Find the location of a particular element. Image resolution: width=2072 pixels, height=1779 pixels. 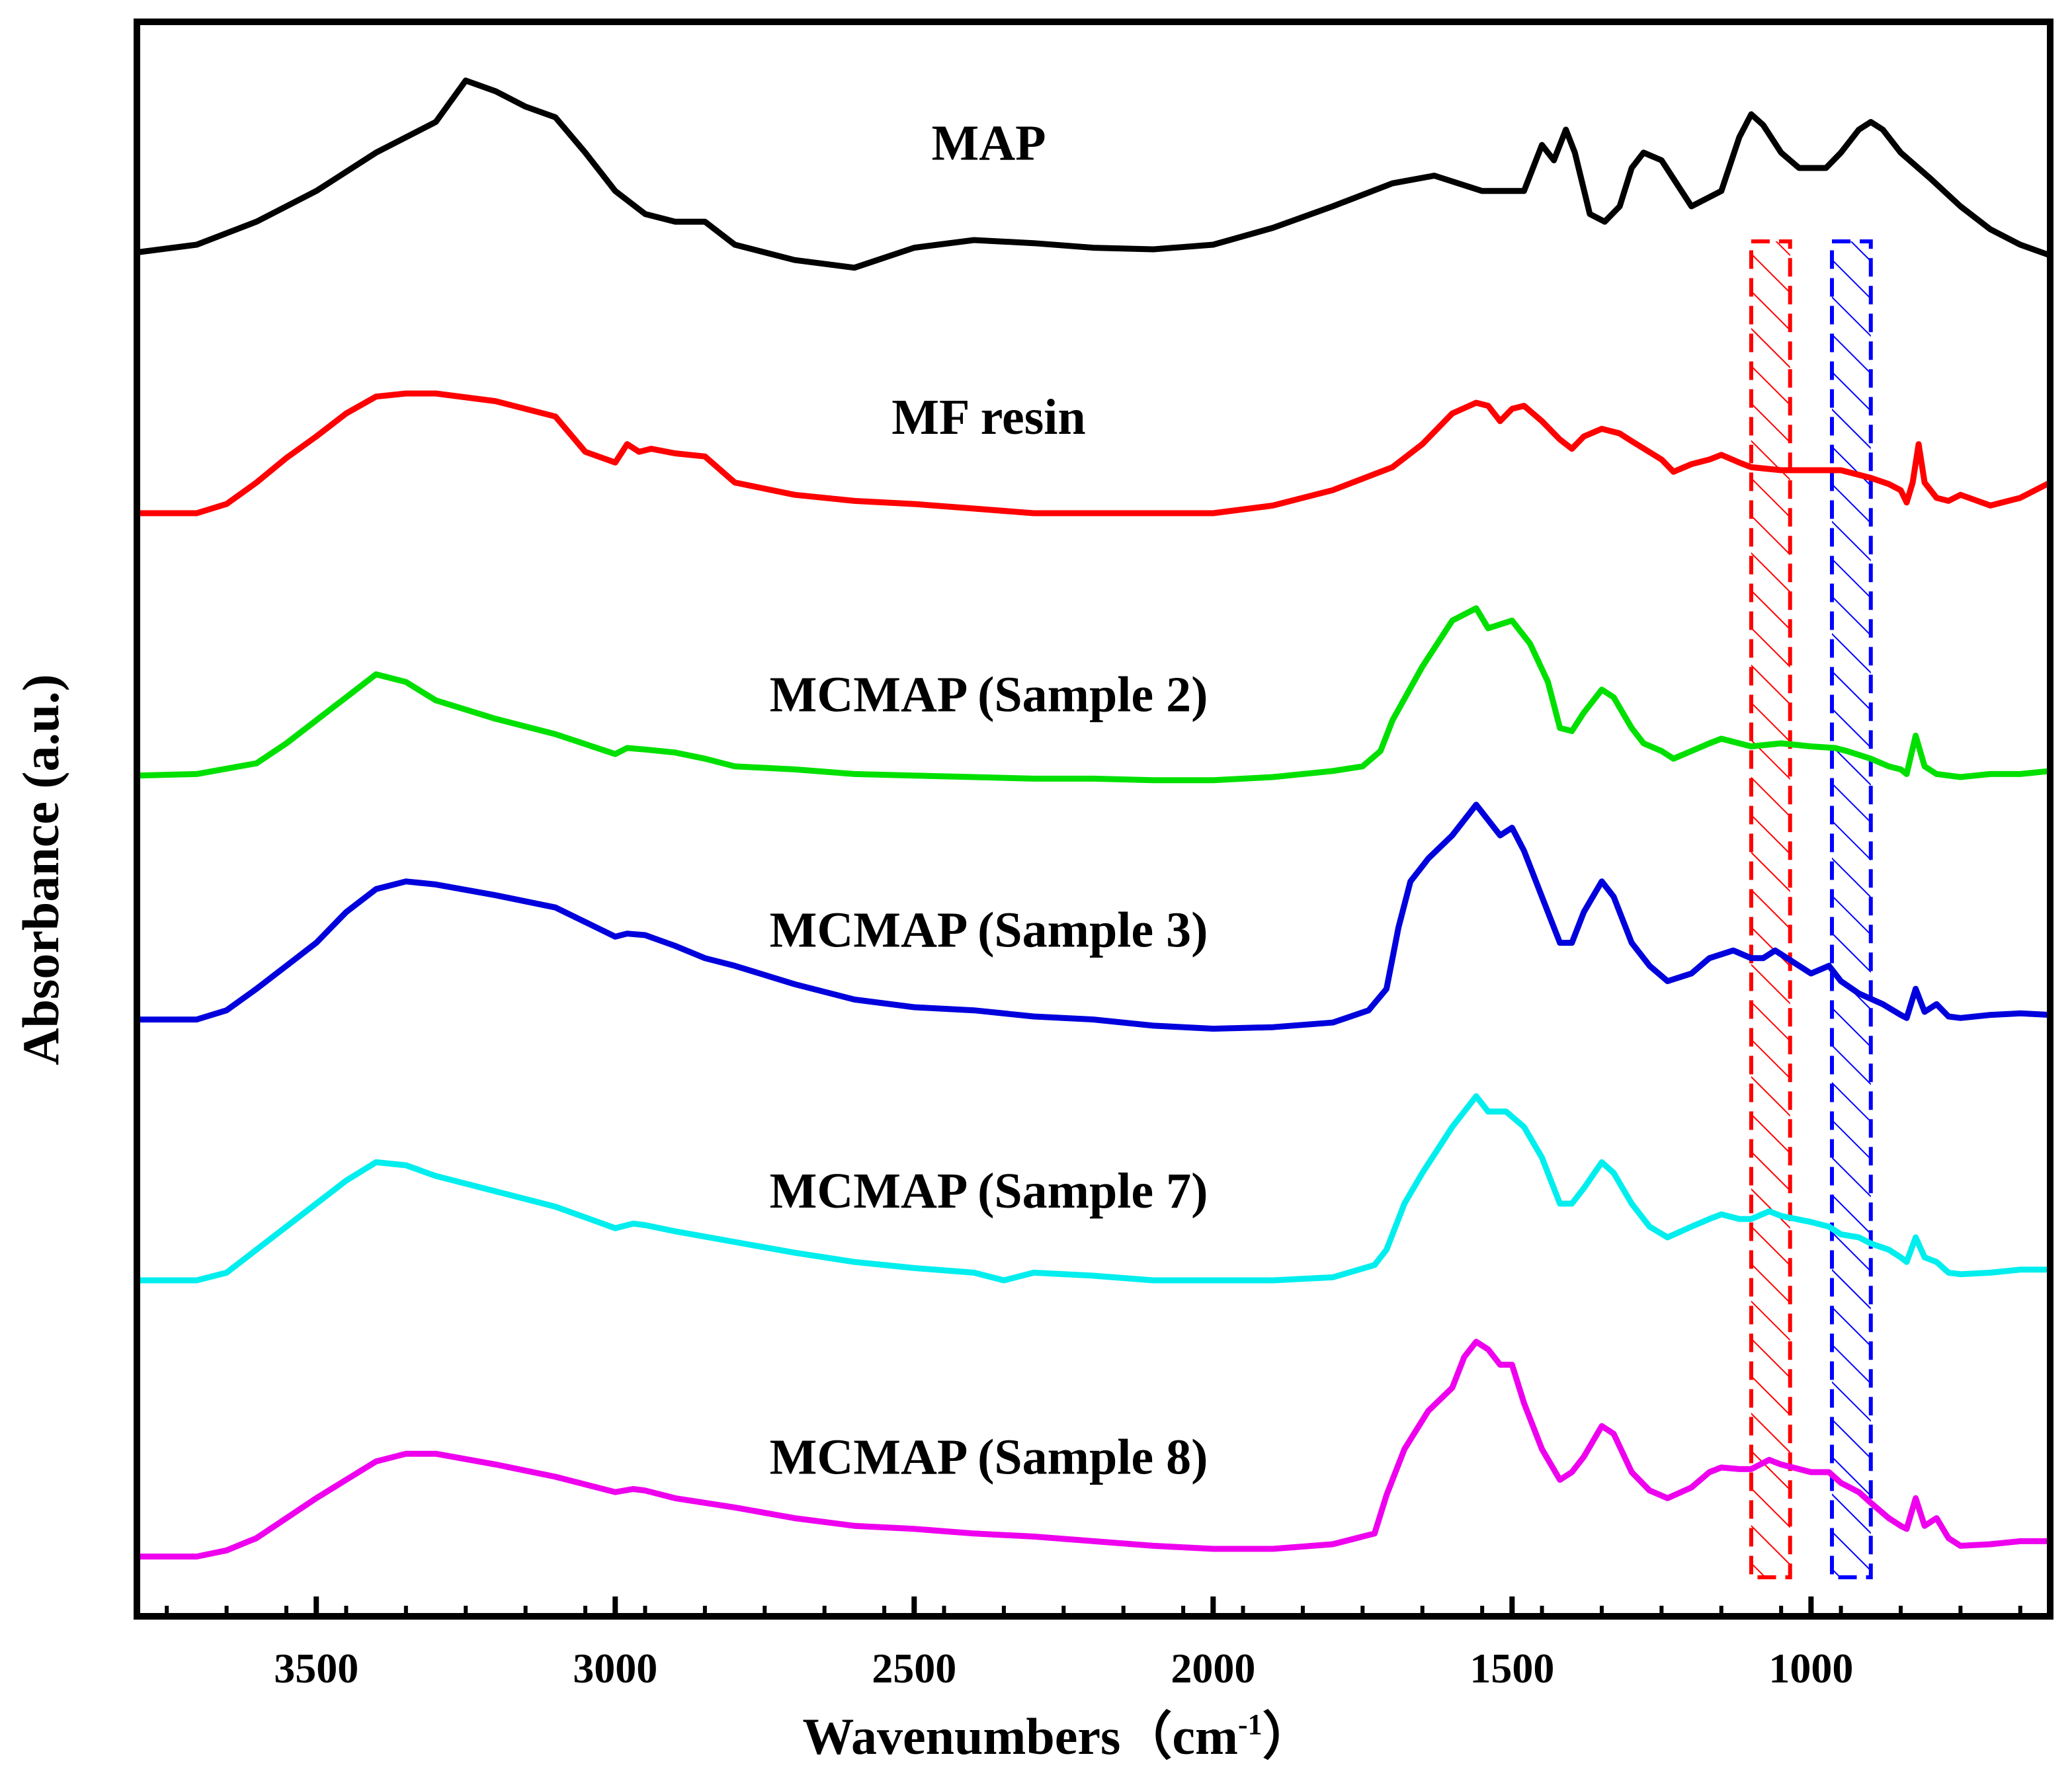

series-label-5: MCMAP (Sample 7) is located at coordinates (989, 1191).